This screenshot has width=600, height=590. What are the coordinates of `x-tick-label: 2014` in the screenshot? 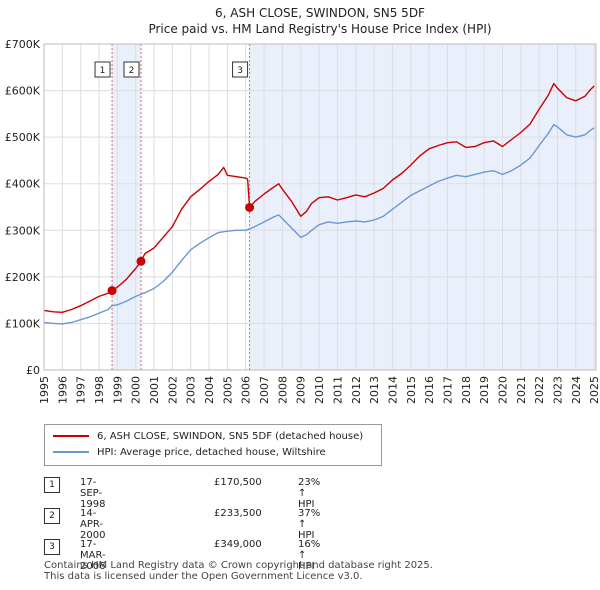 It's located at (392, 390).